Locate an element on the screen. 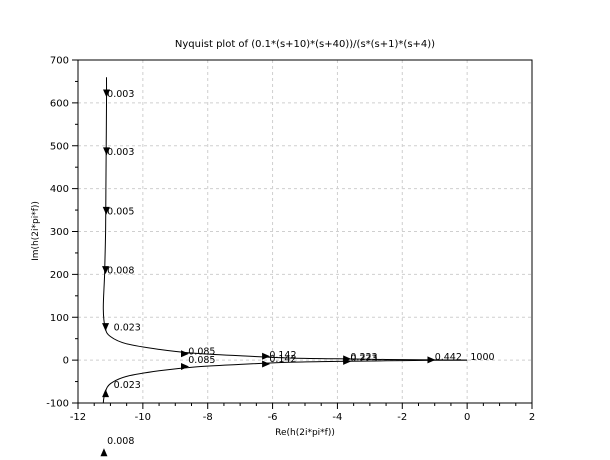 This screenshot has height=460, width=610. y-tick-label: 400 is located at coordinates (59, 189).